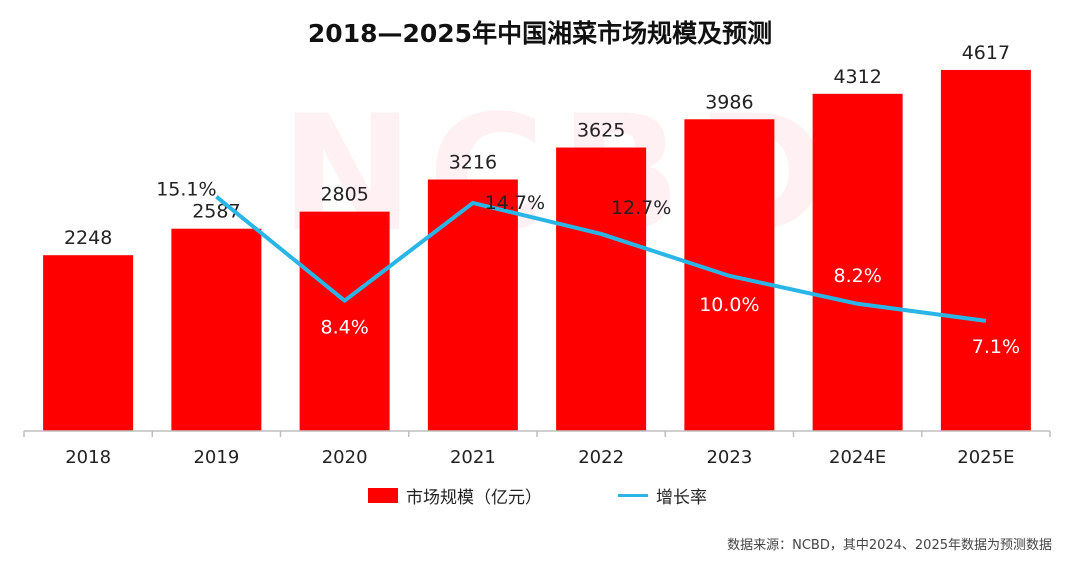  I want to click on bar-value-label: 3986, so click(729, 102).